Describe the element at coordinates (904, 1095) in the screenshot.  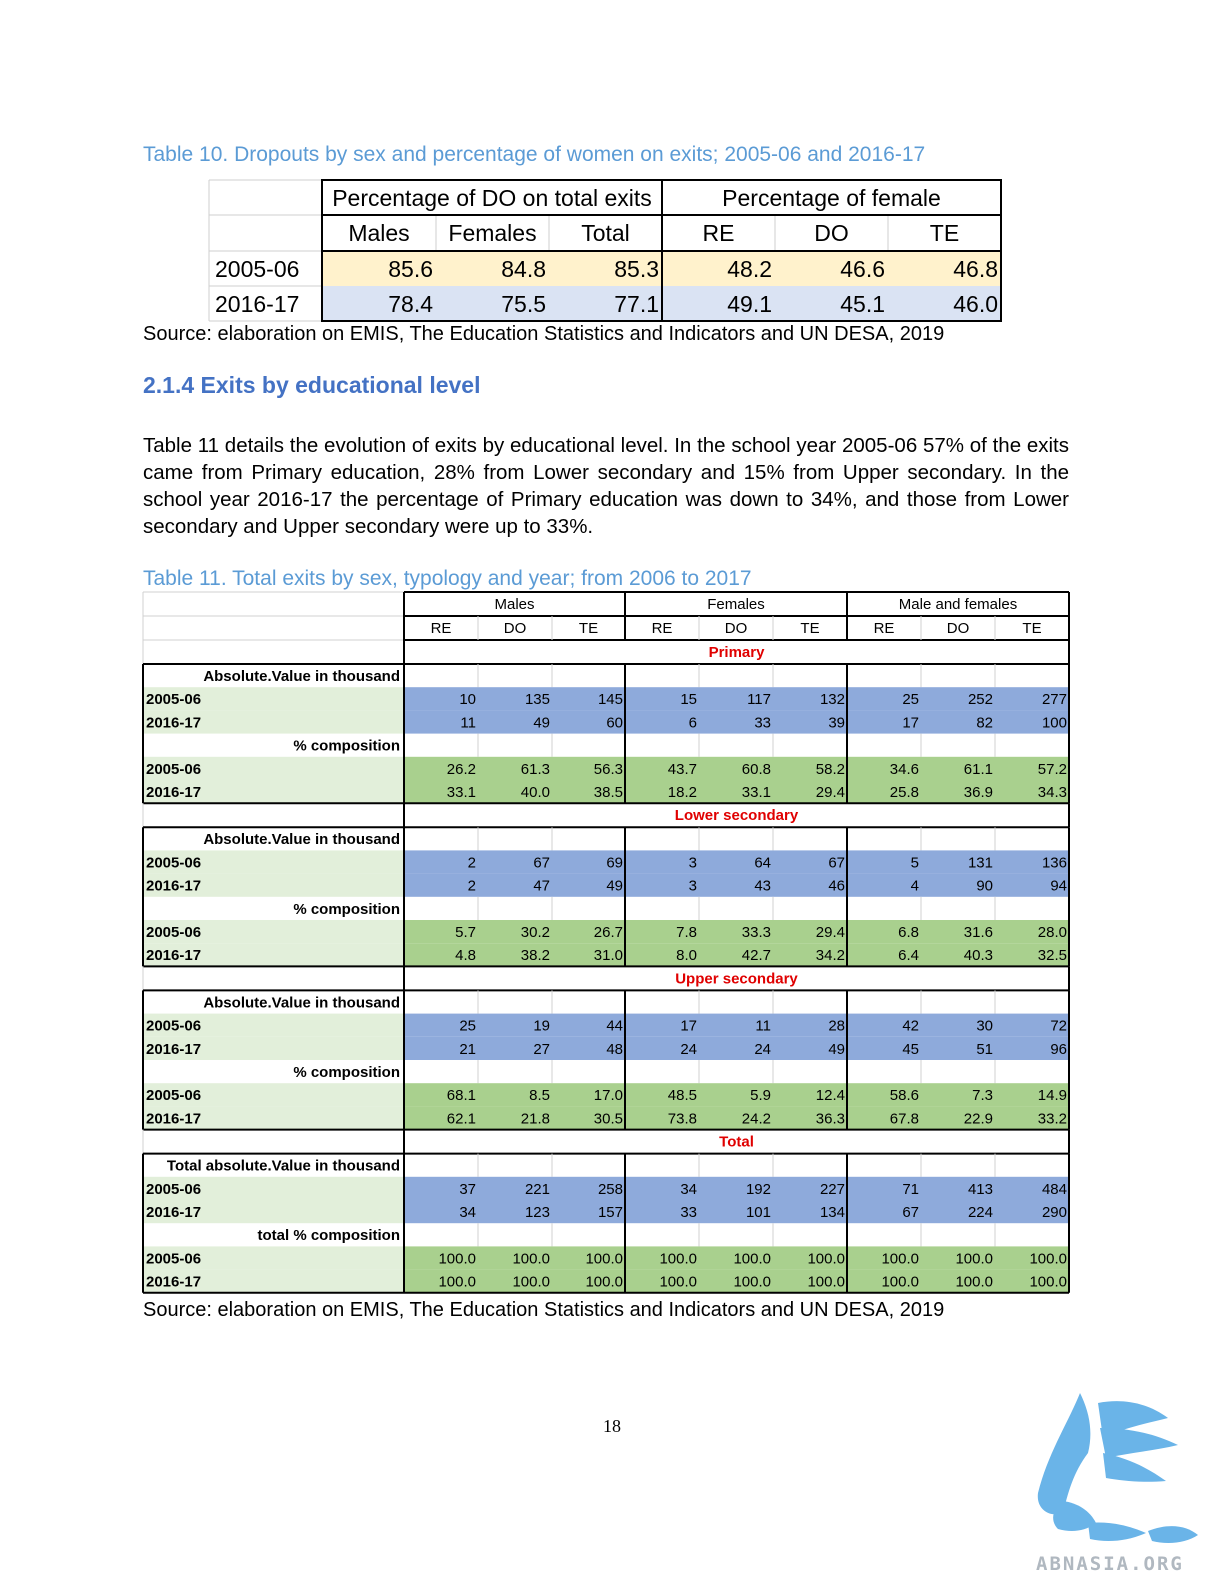
I see `table11-cell: 58.6` at that location.